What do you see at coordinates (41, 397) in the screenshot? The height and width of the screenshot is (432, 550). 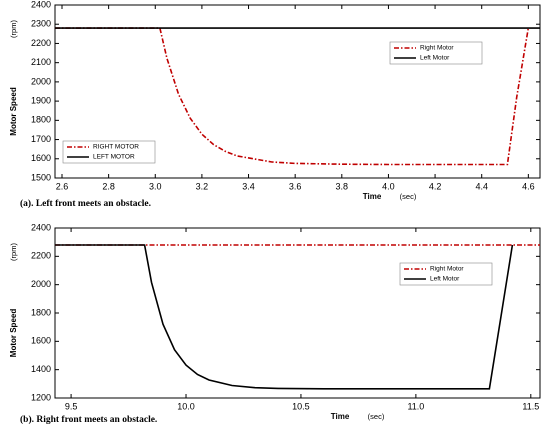 I see `y-tick-label: 1200` at bounding box center [41, 397].